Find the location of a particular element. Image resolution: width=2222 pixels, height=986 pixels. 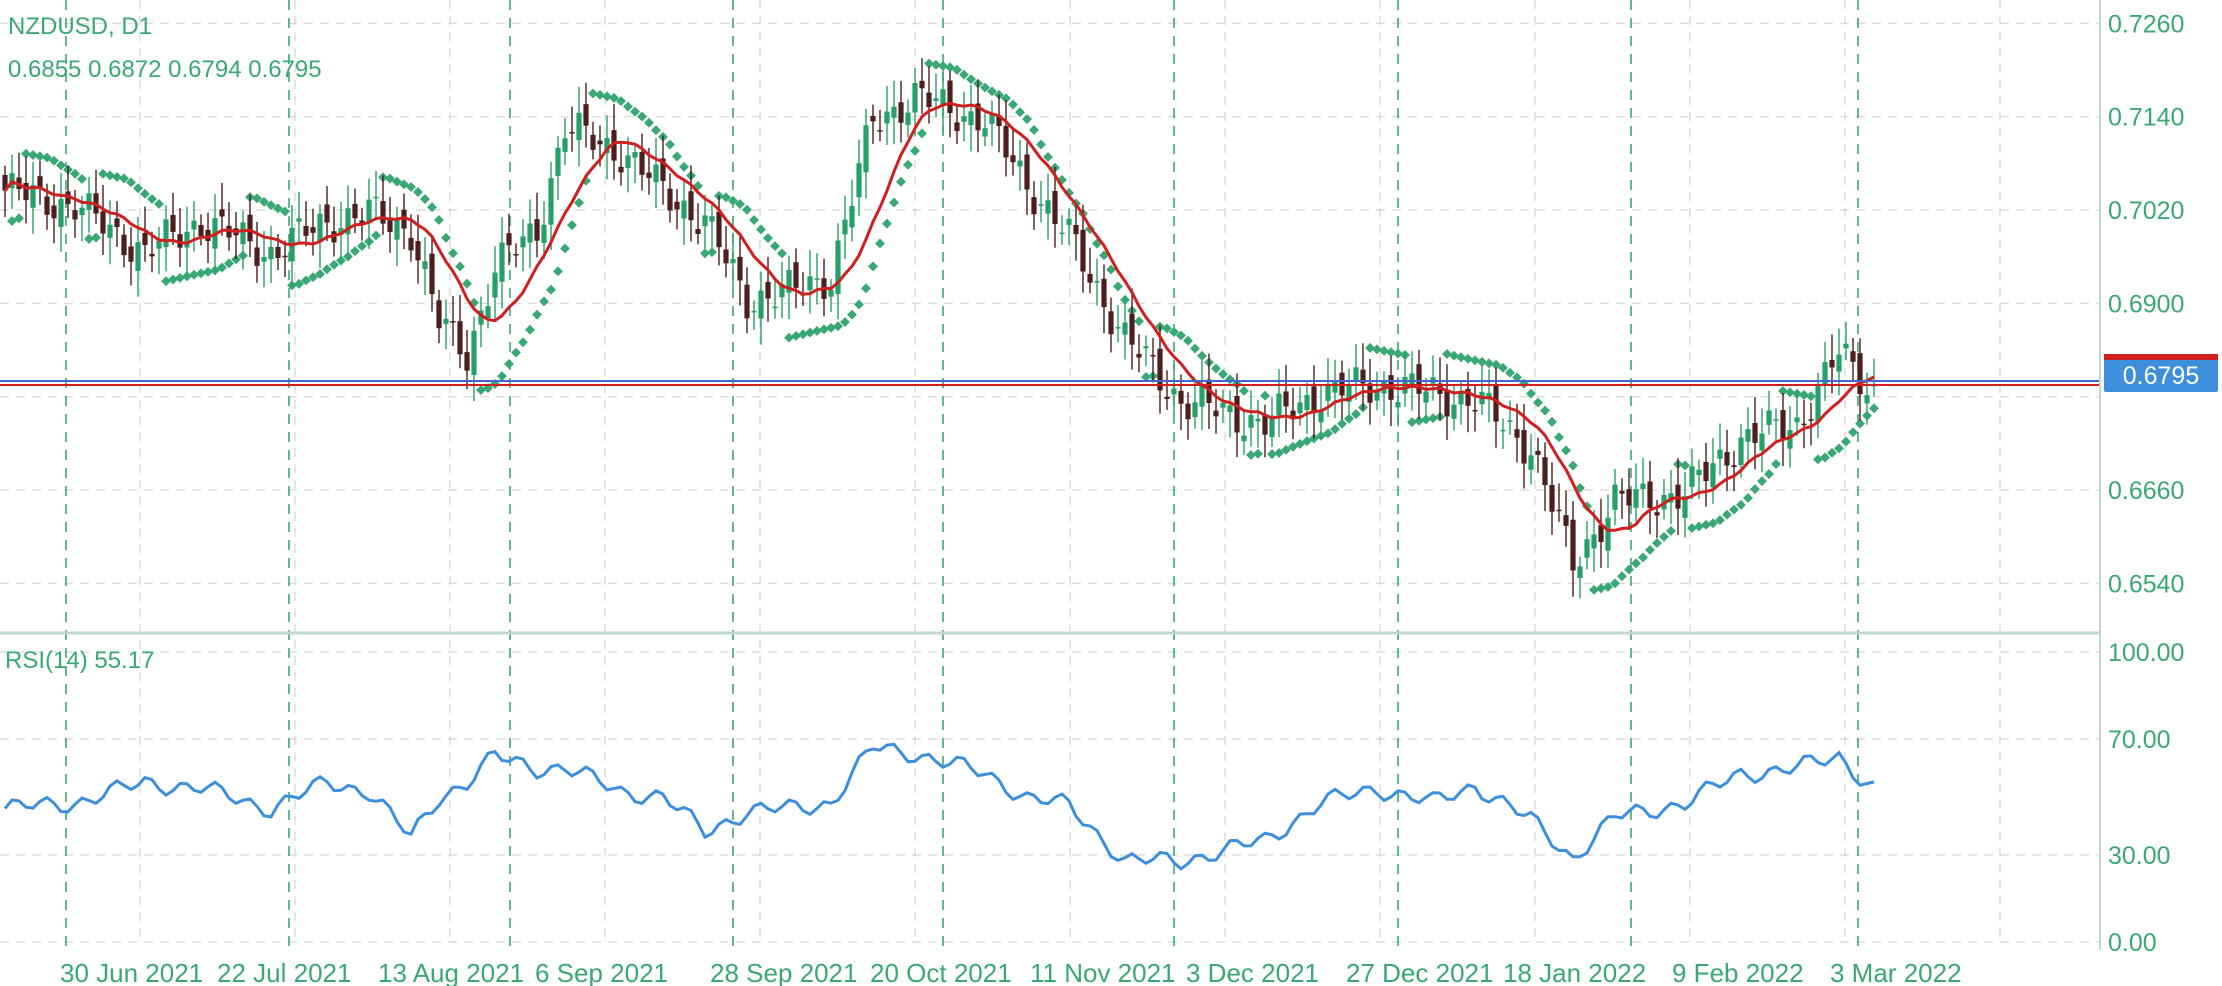

price-axis: 0.7260 0.7140 0.7020 0.6900 0.6660 0.6540 is located at coordinates (2146, 304).